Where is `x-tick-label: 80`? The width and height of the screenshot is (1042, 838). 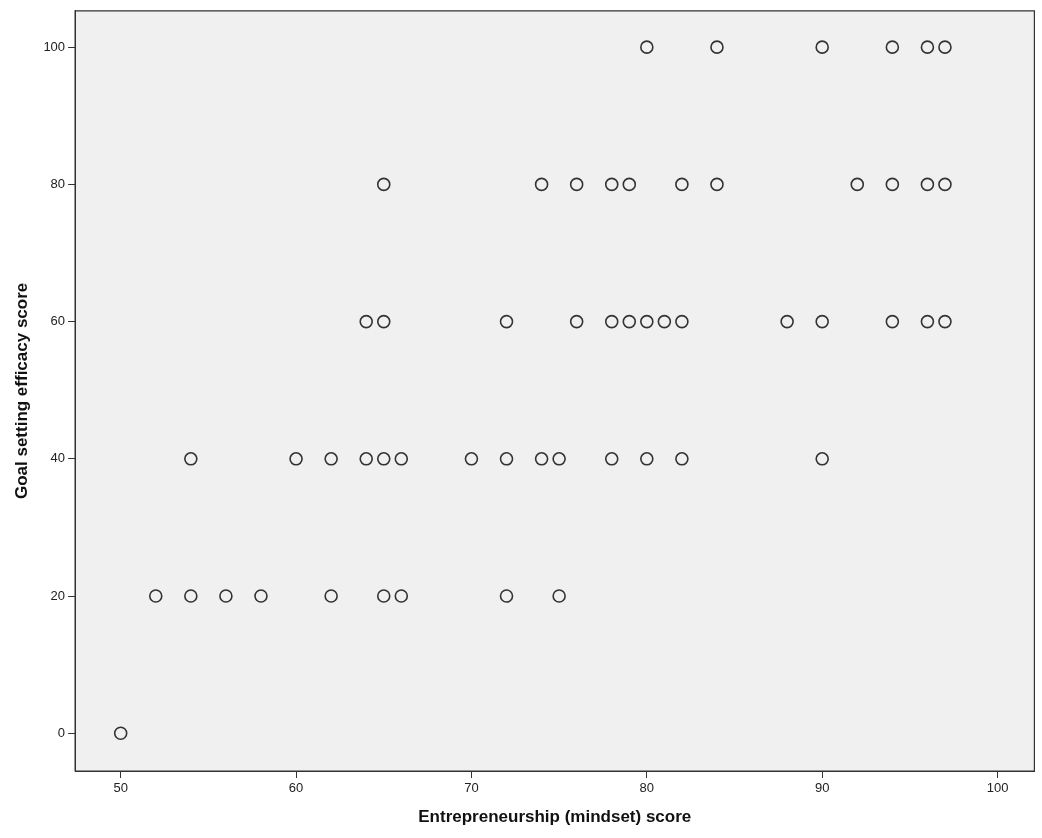
x-tick-label: 80 is located at coordinates (647, 788).